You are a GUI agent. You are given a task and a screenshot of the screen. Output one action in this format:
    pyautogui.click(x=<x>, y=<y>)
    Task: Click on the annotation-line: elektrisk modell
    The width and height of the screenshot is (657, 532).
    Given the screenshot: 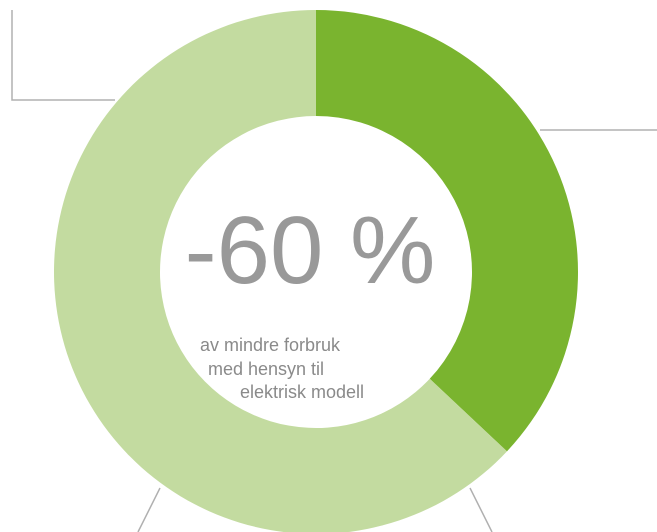 What is the action you would take?
    pyautogui.click(x=302, y=392)
    